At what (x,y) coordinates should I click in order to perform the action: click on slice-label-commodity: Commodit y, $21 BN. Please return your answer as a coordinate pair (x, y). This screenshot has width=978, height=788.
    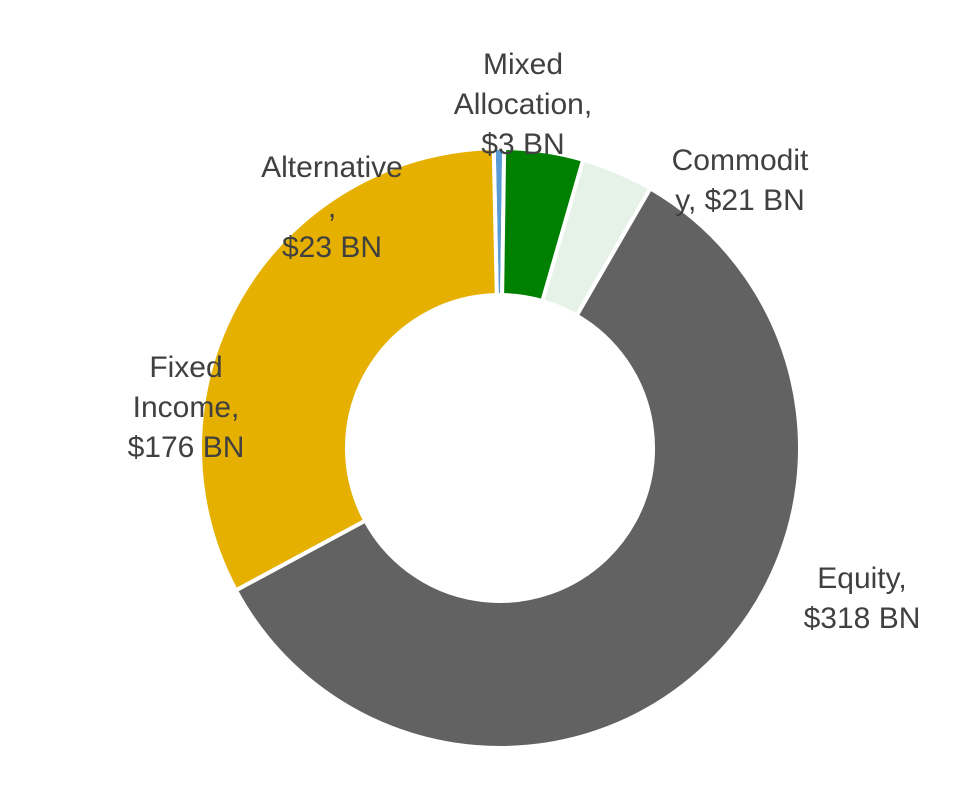
    Looking at the image, I should click on (740, 180).